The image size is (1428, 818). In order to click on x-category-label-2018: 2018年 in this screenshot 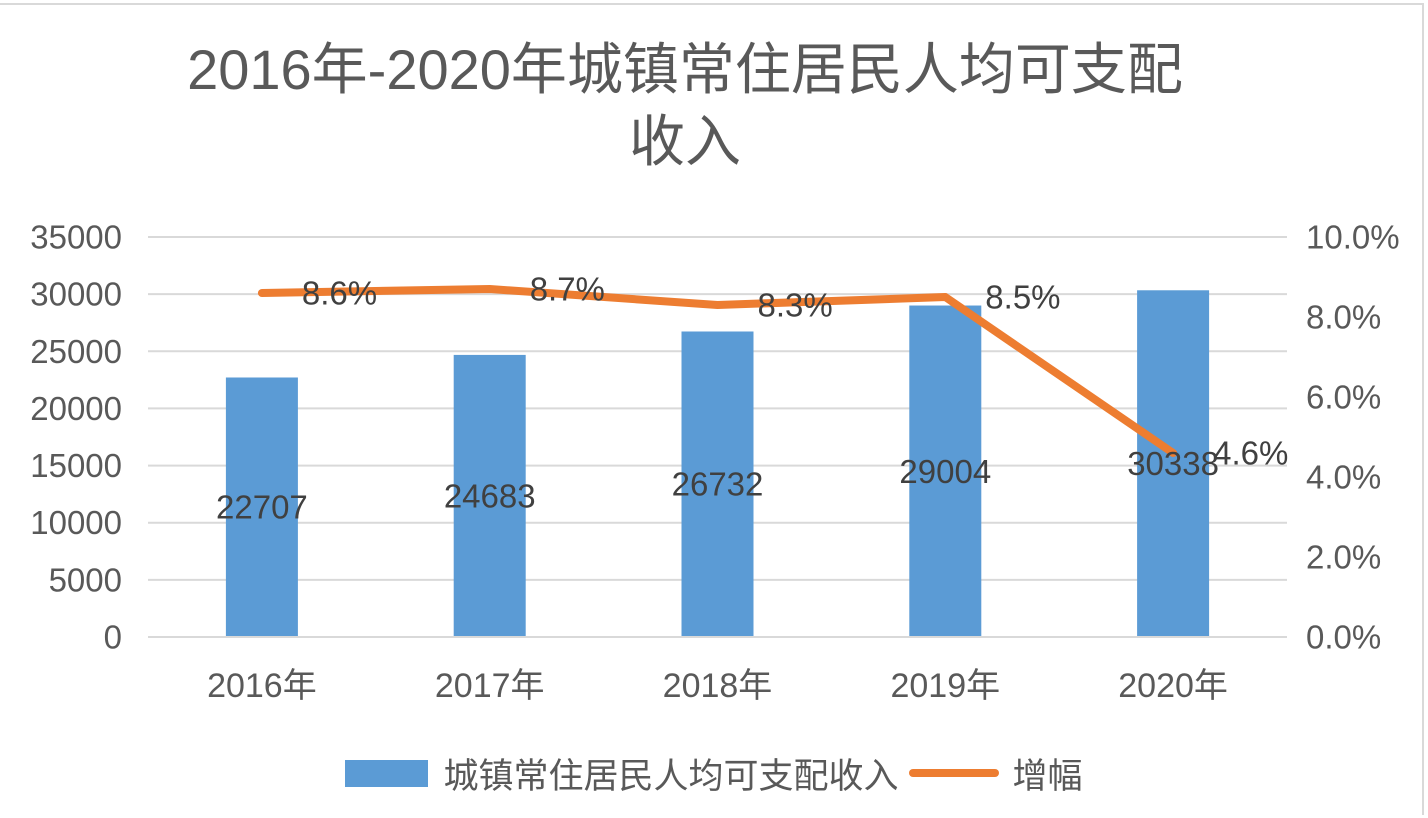, I will do `click(718, 686)`.